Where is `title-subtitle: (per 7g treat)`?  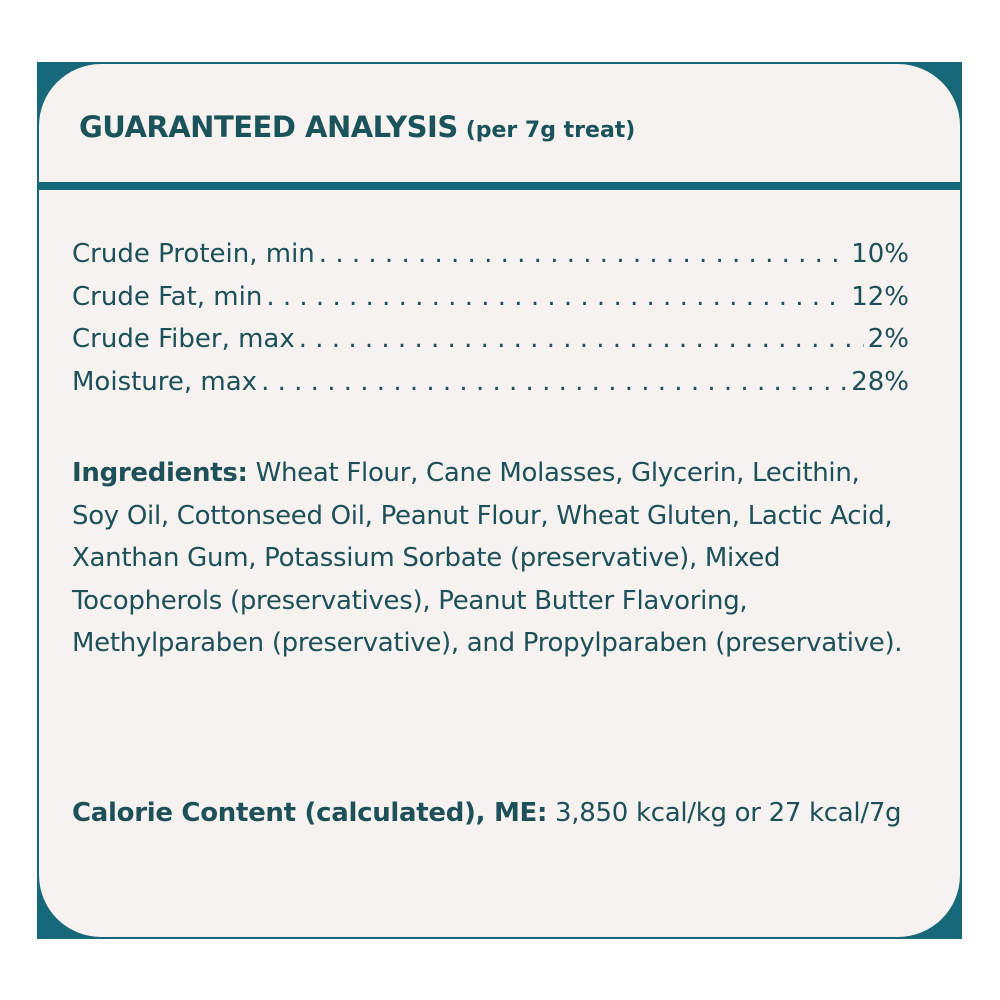 title-subtitle: (per 7g treat) is located at coordinates (550, 130).